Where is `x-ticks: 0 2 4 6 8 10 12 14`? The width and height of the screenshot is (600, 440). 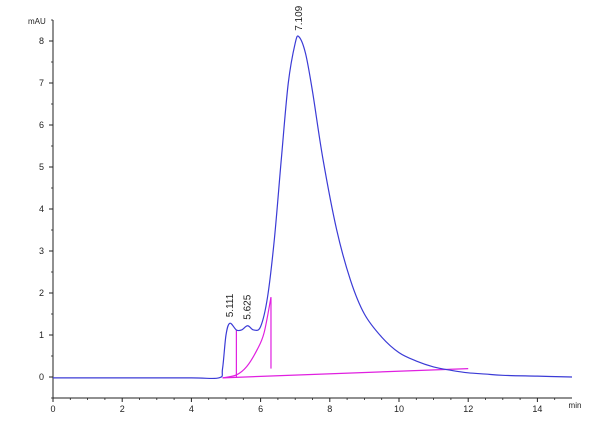 x-ticks: 0 2 4 6 8 10 12 14 is located at coordinates (303, 406).